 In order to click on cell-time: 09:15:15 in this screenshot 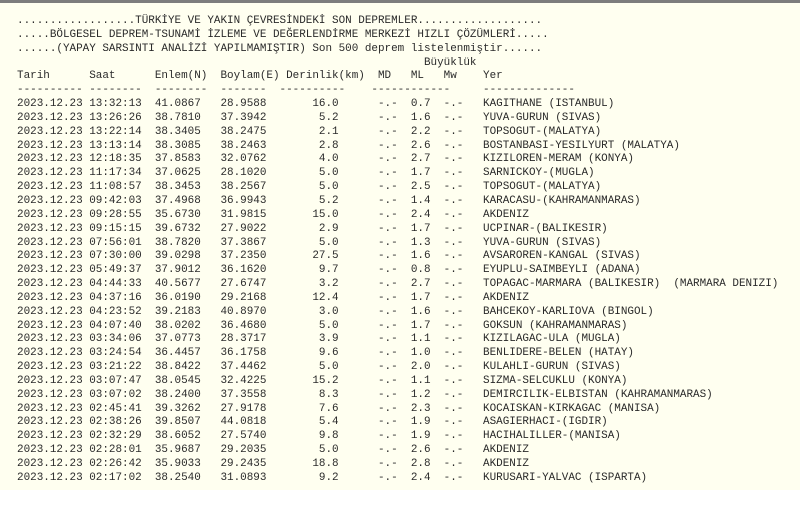, I will do `click(115, 228)`.